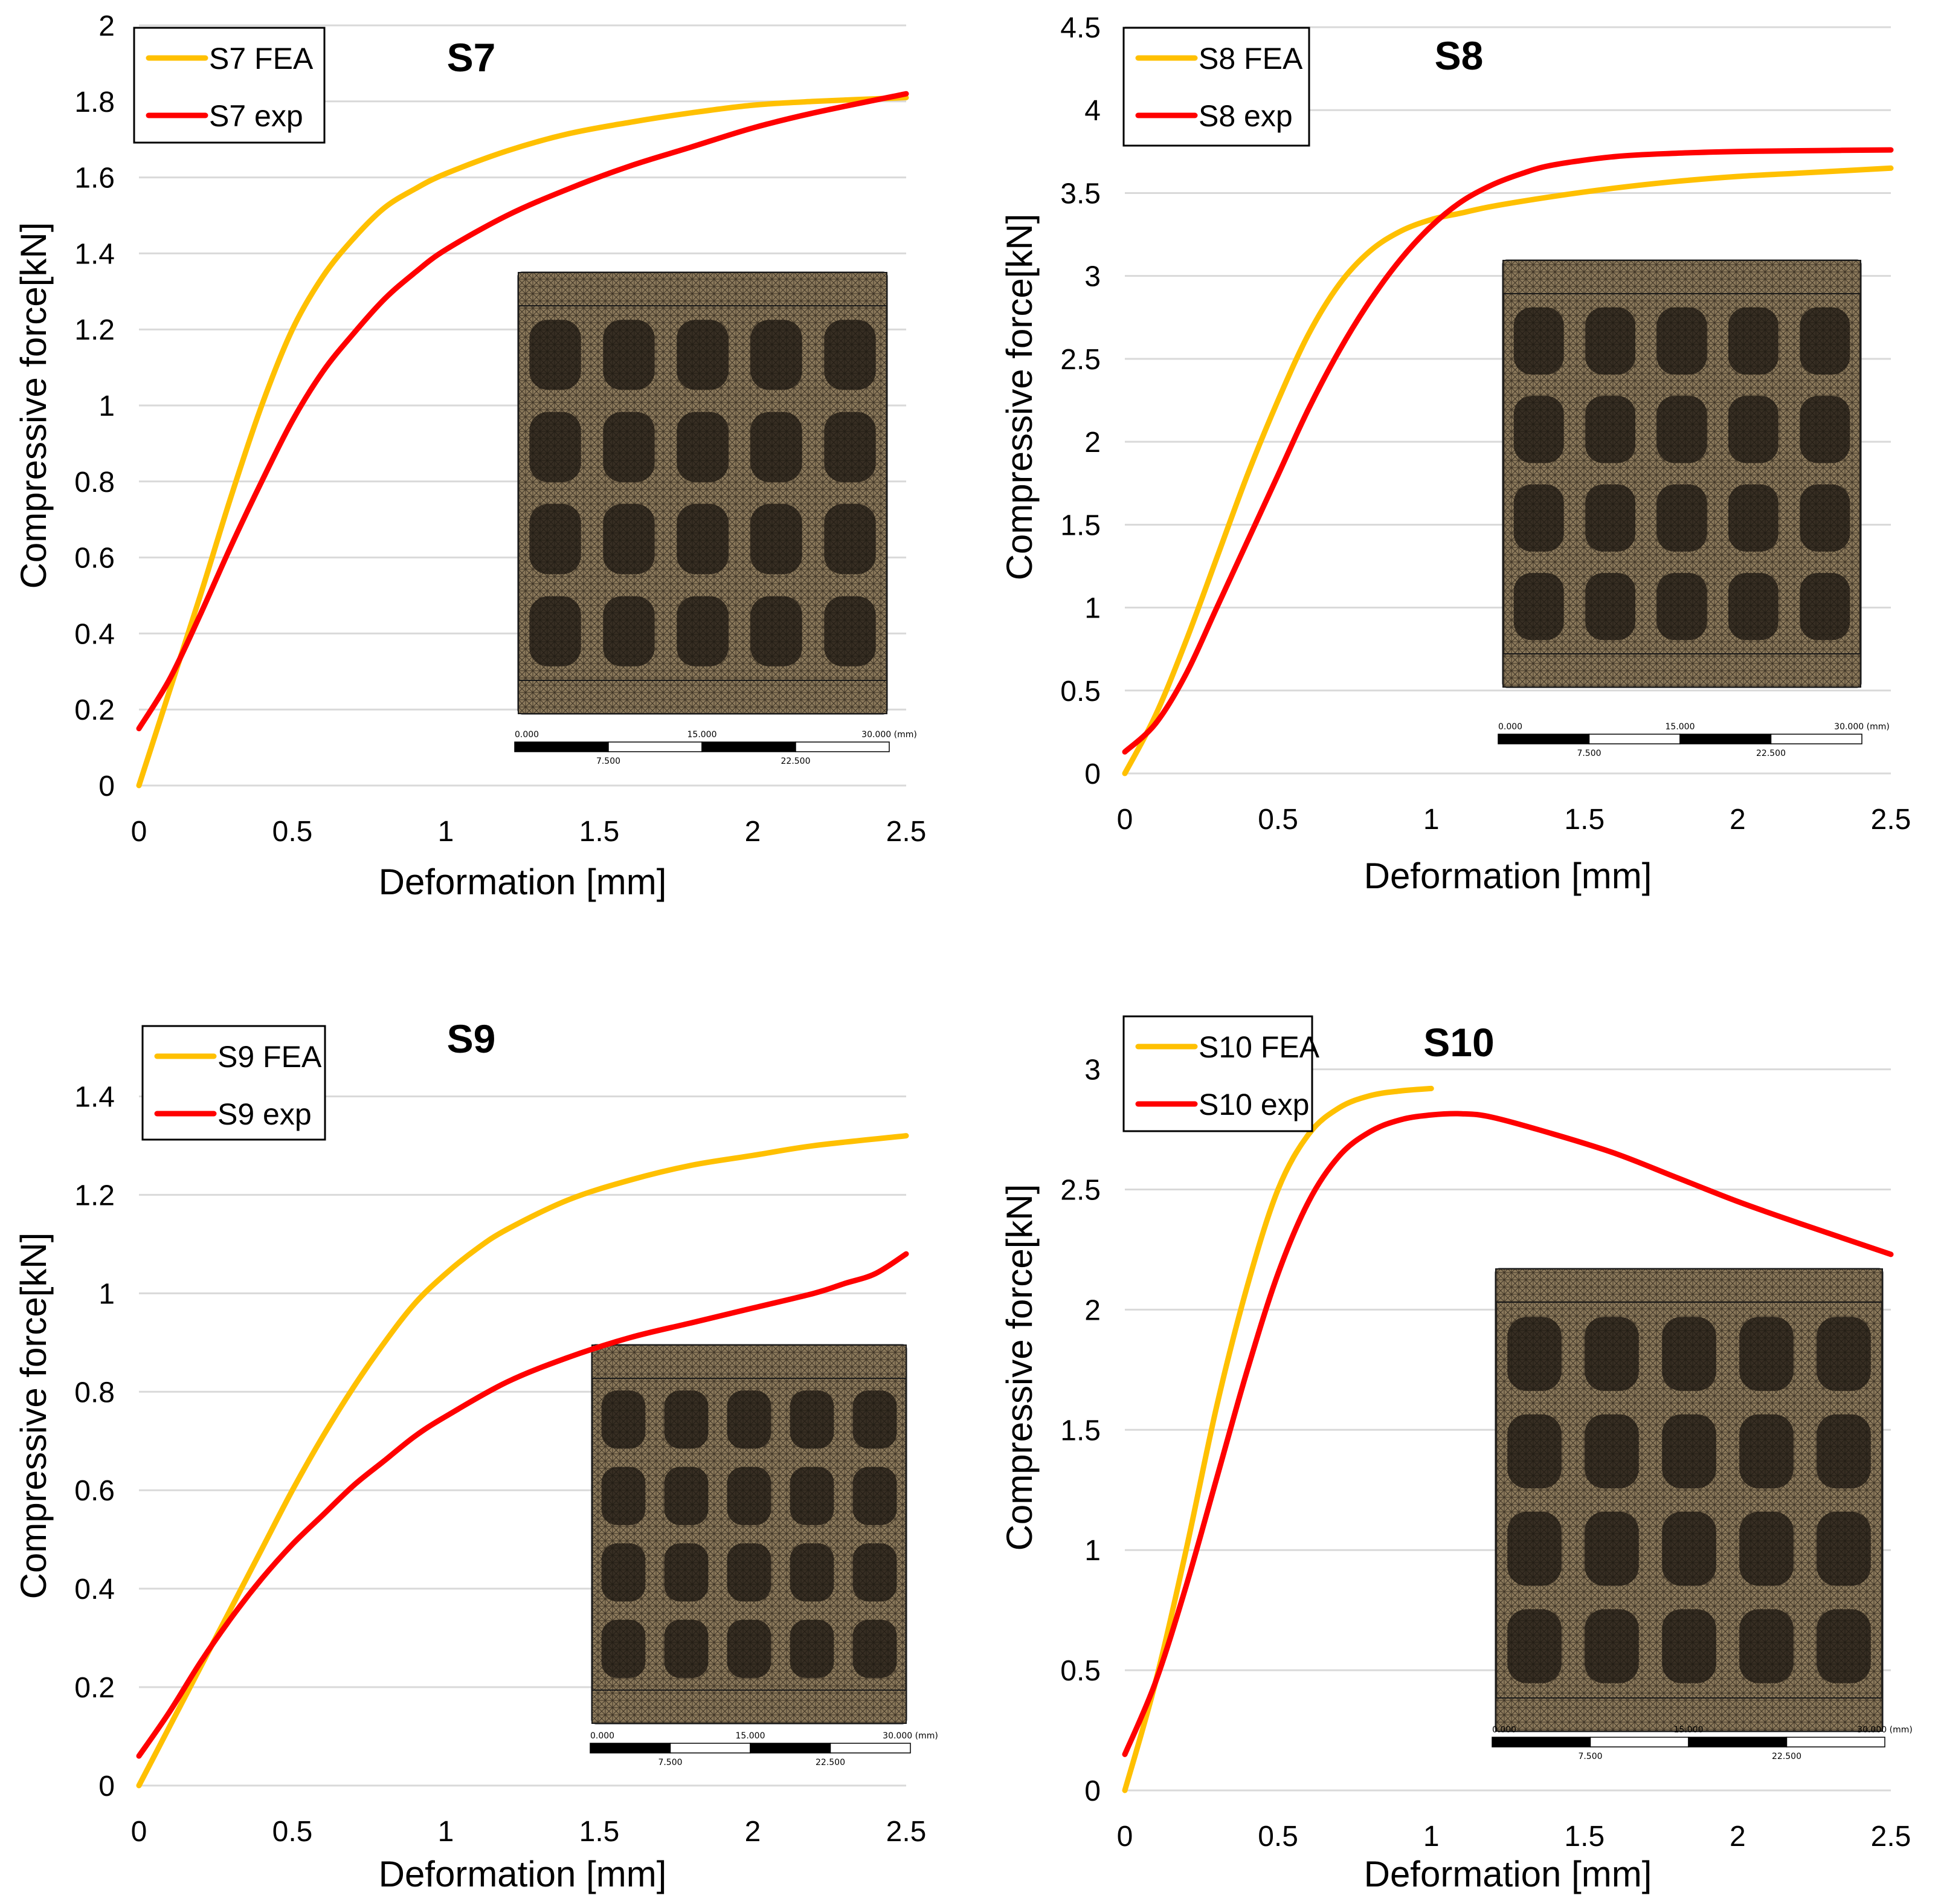 The height and width of the screenshot is (1904, 1941). Describe the element at coordinates (106, 1786) in the screenshot. I see `y-tick-label: 0` at that location.